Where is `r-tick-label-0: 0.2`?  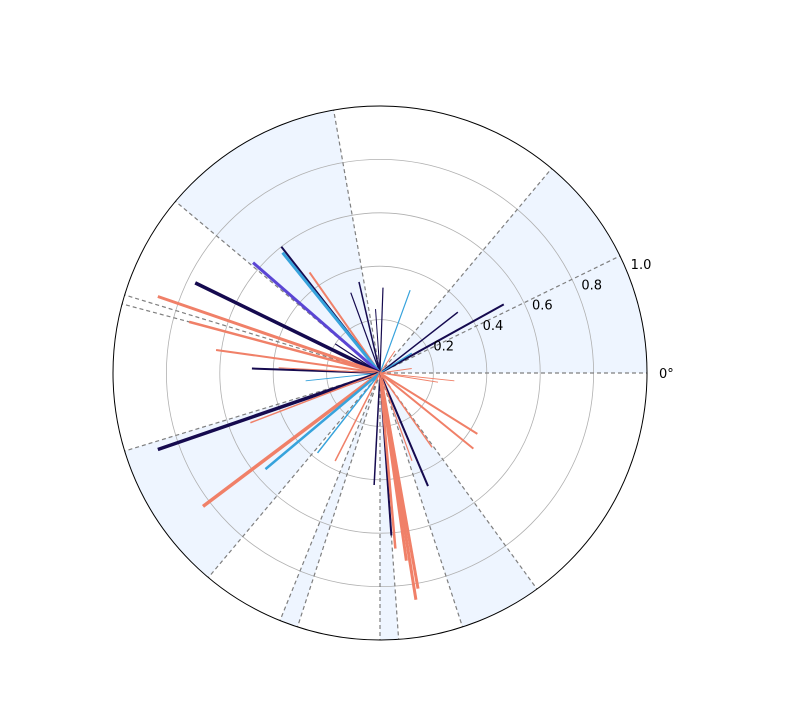 r-tick-label-0: 0.2 is located at coordinates (443, 347).